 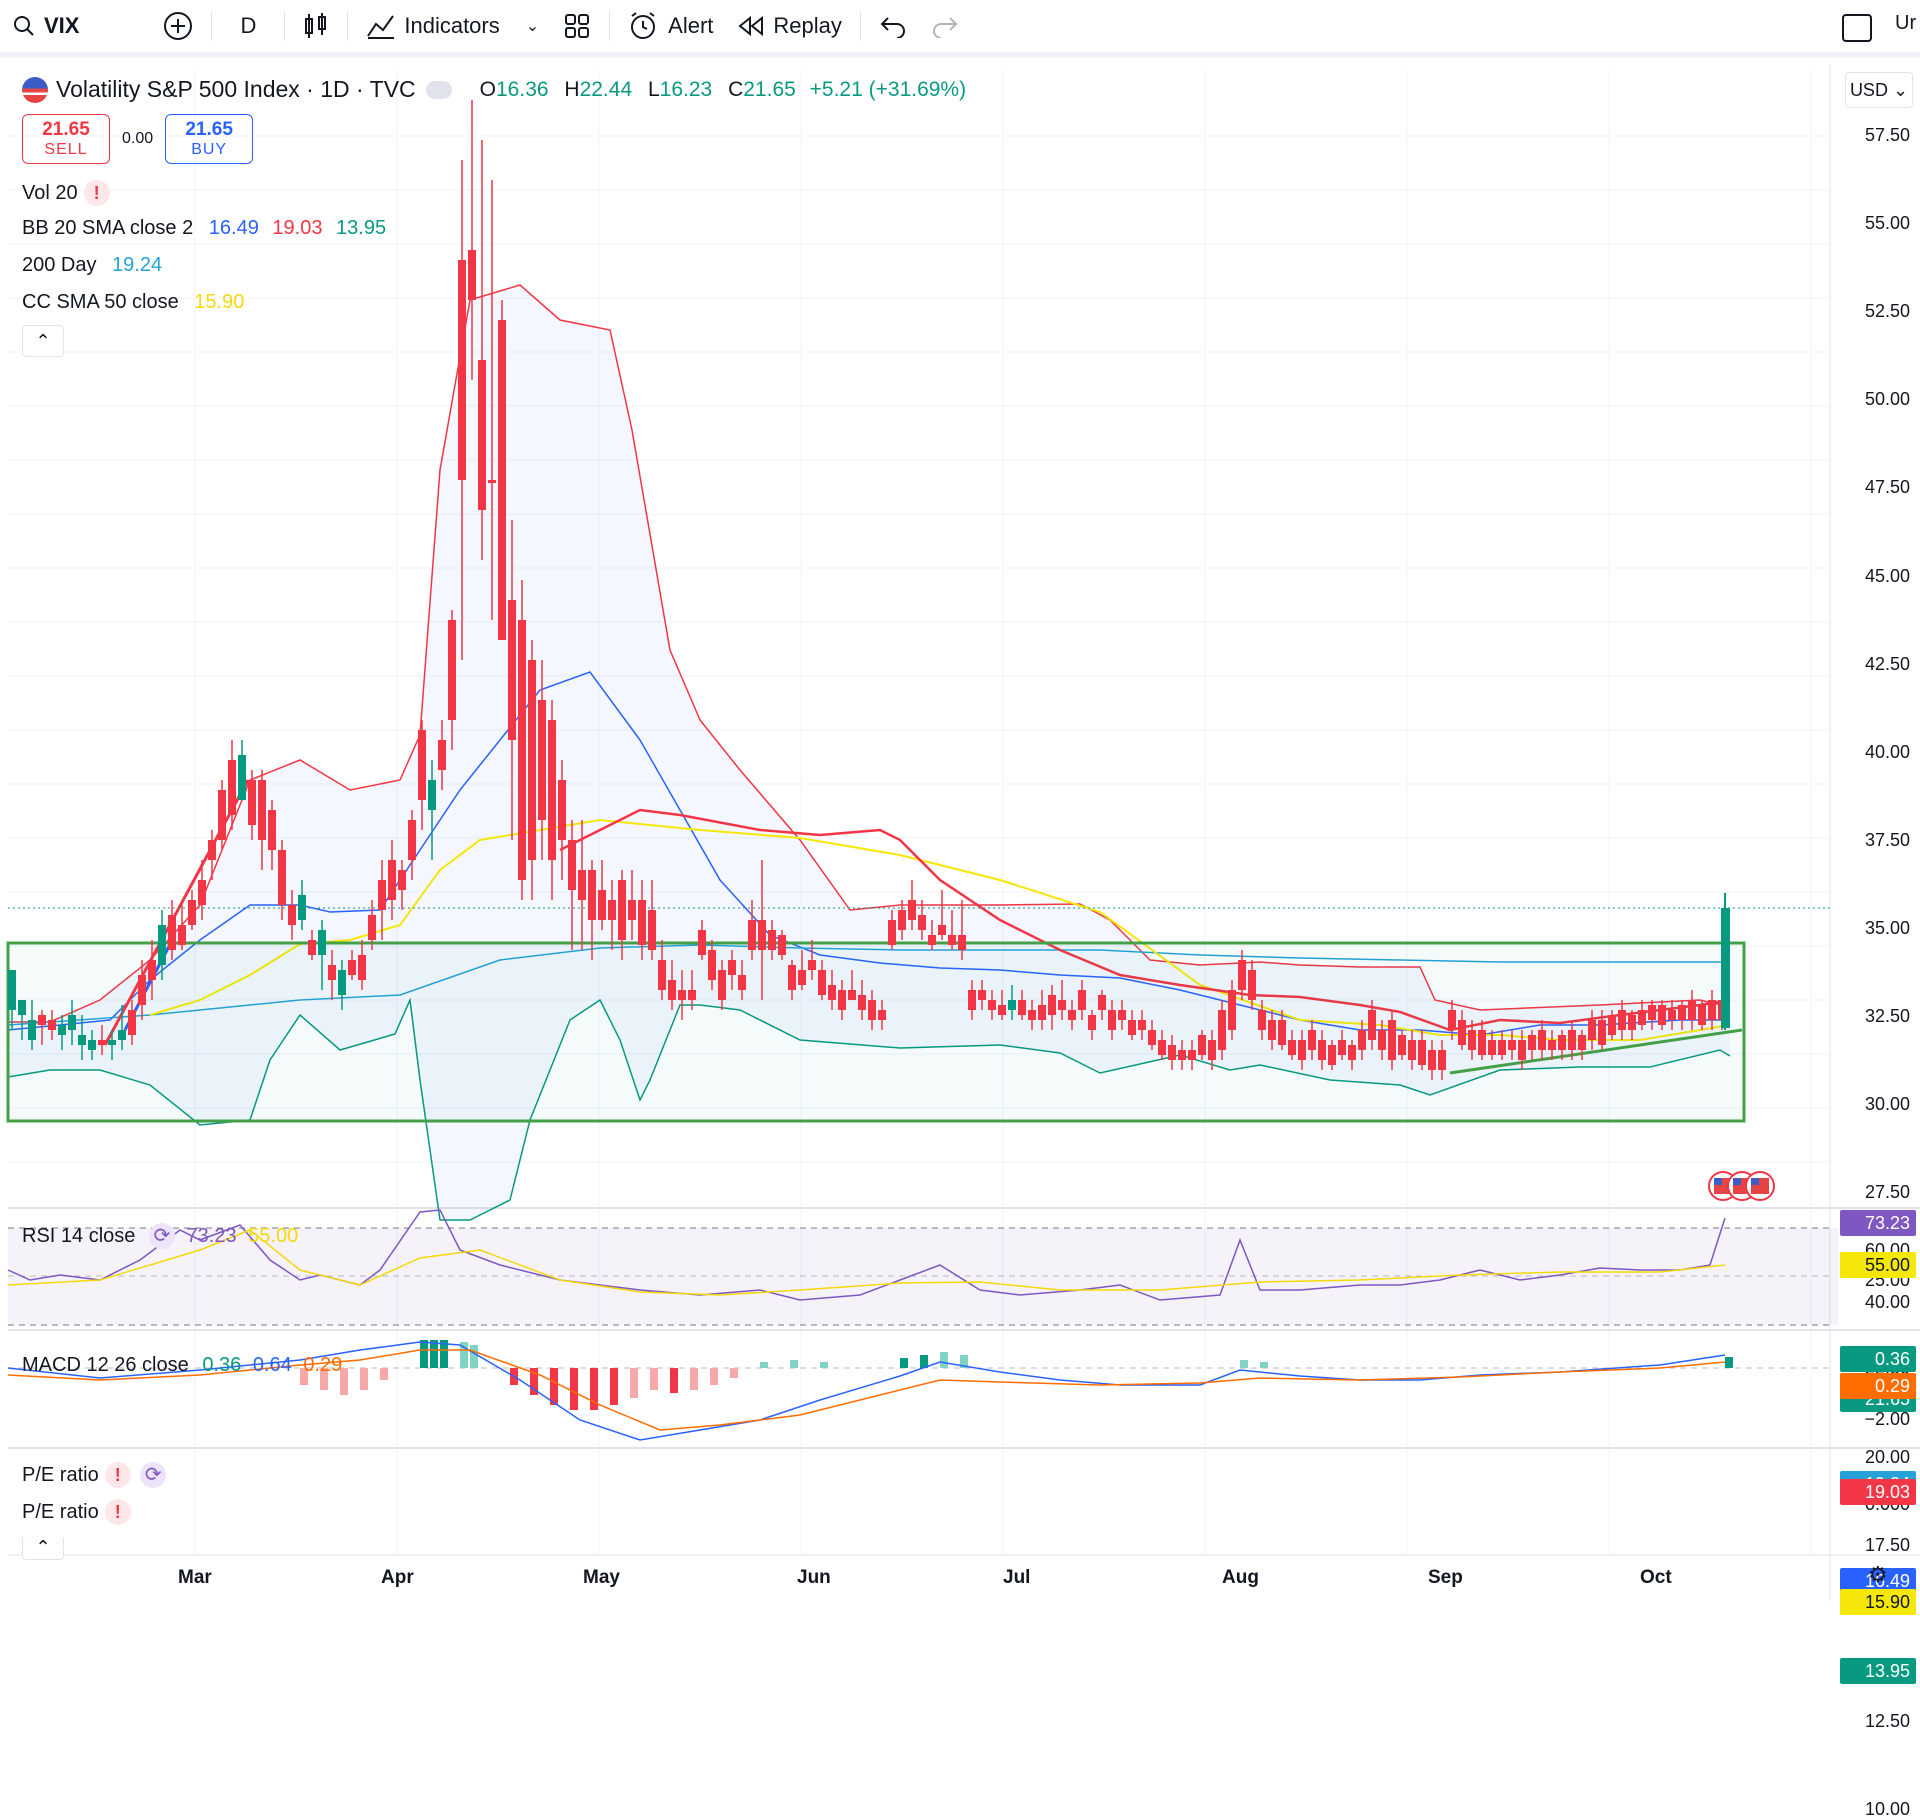 What do you see at coordinates (1887, 751) in the screenshot?
I see `price-axis-label: 40.00` at bounding box center [1887, 751].